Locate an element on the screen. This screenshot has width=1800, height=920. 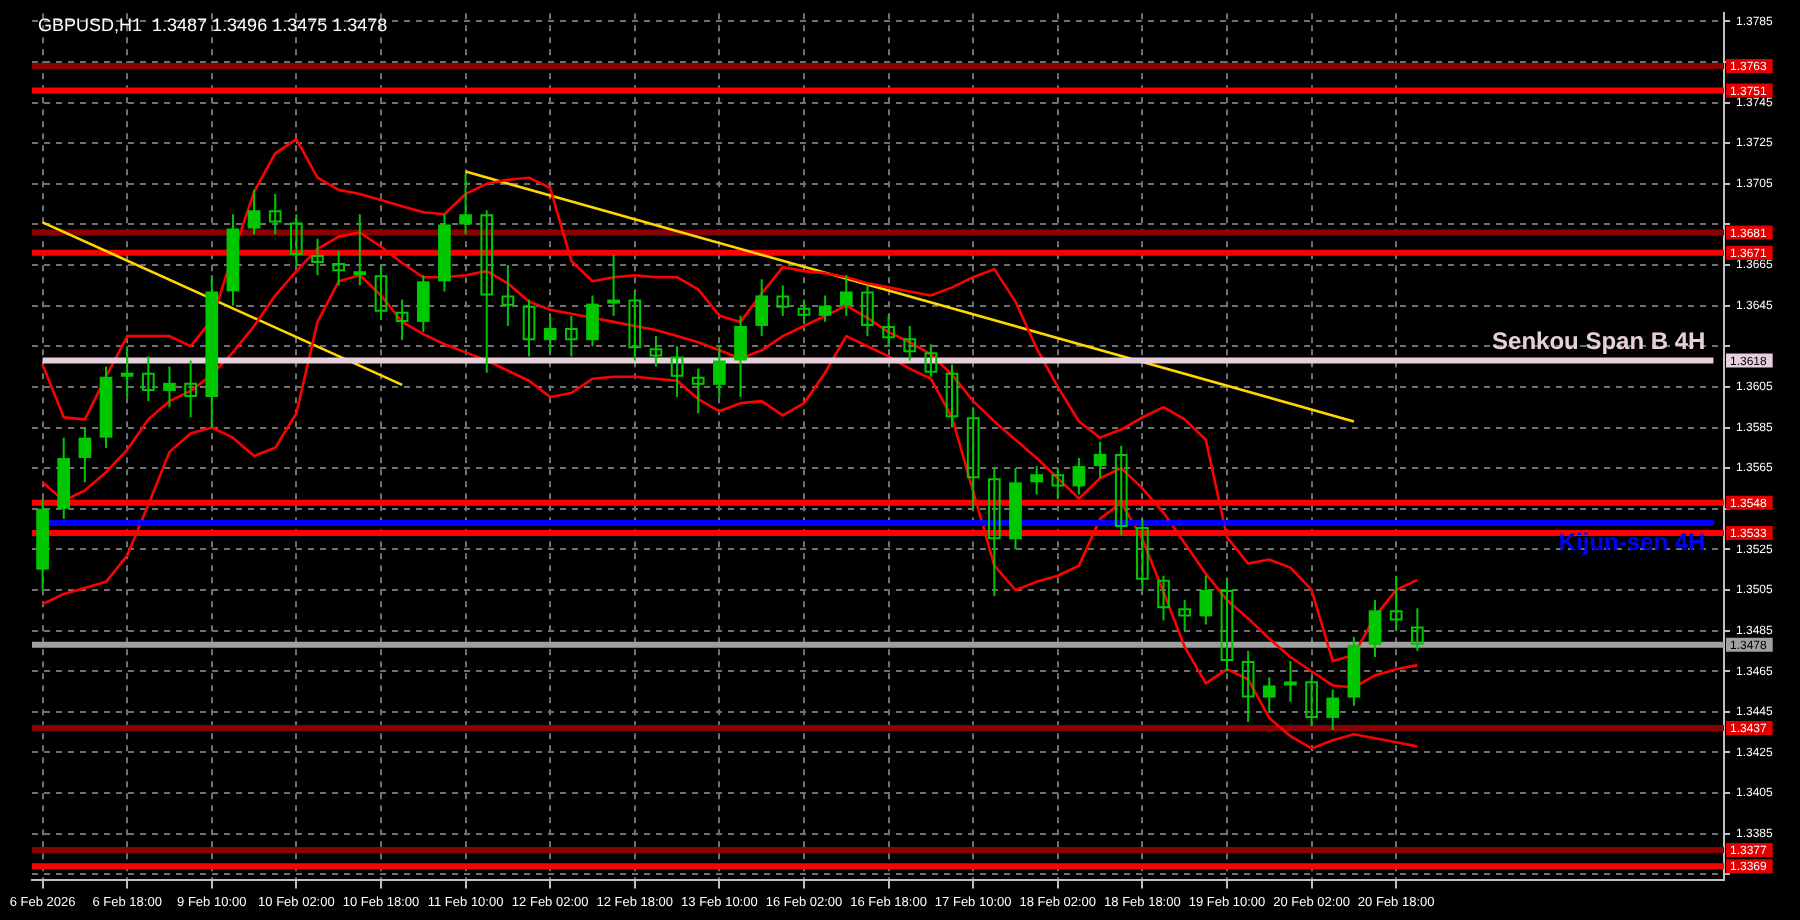
series-label: Senkou Span B 4H is located at coordinates (1599, 341).